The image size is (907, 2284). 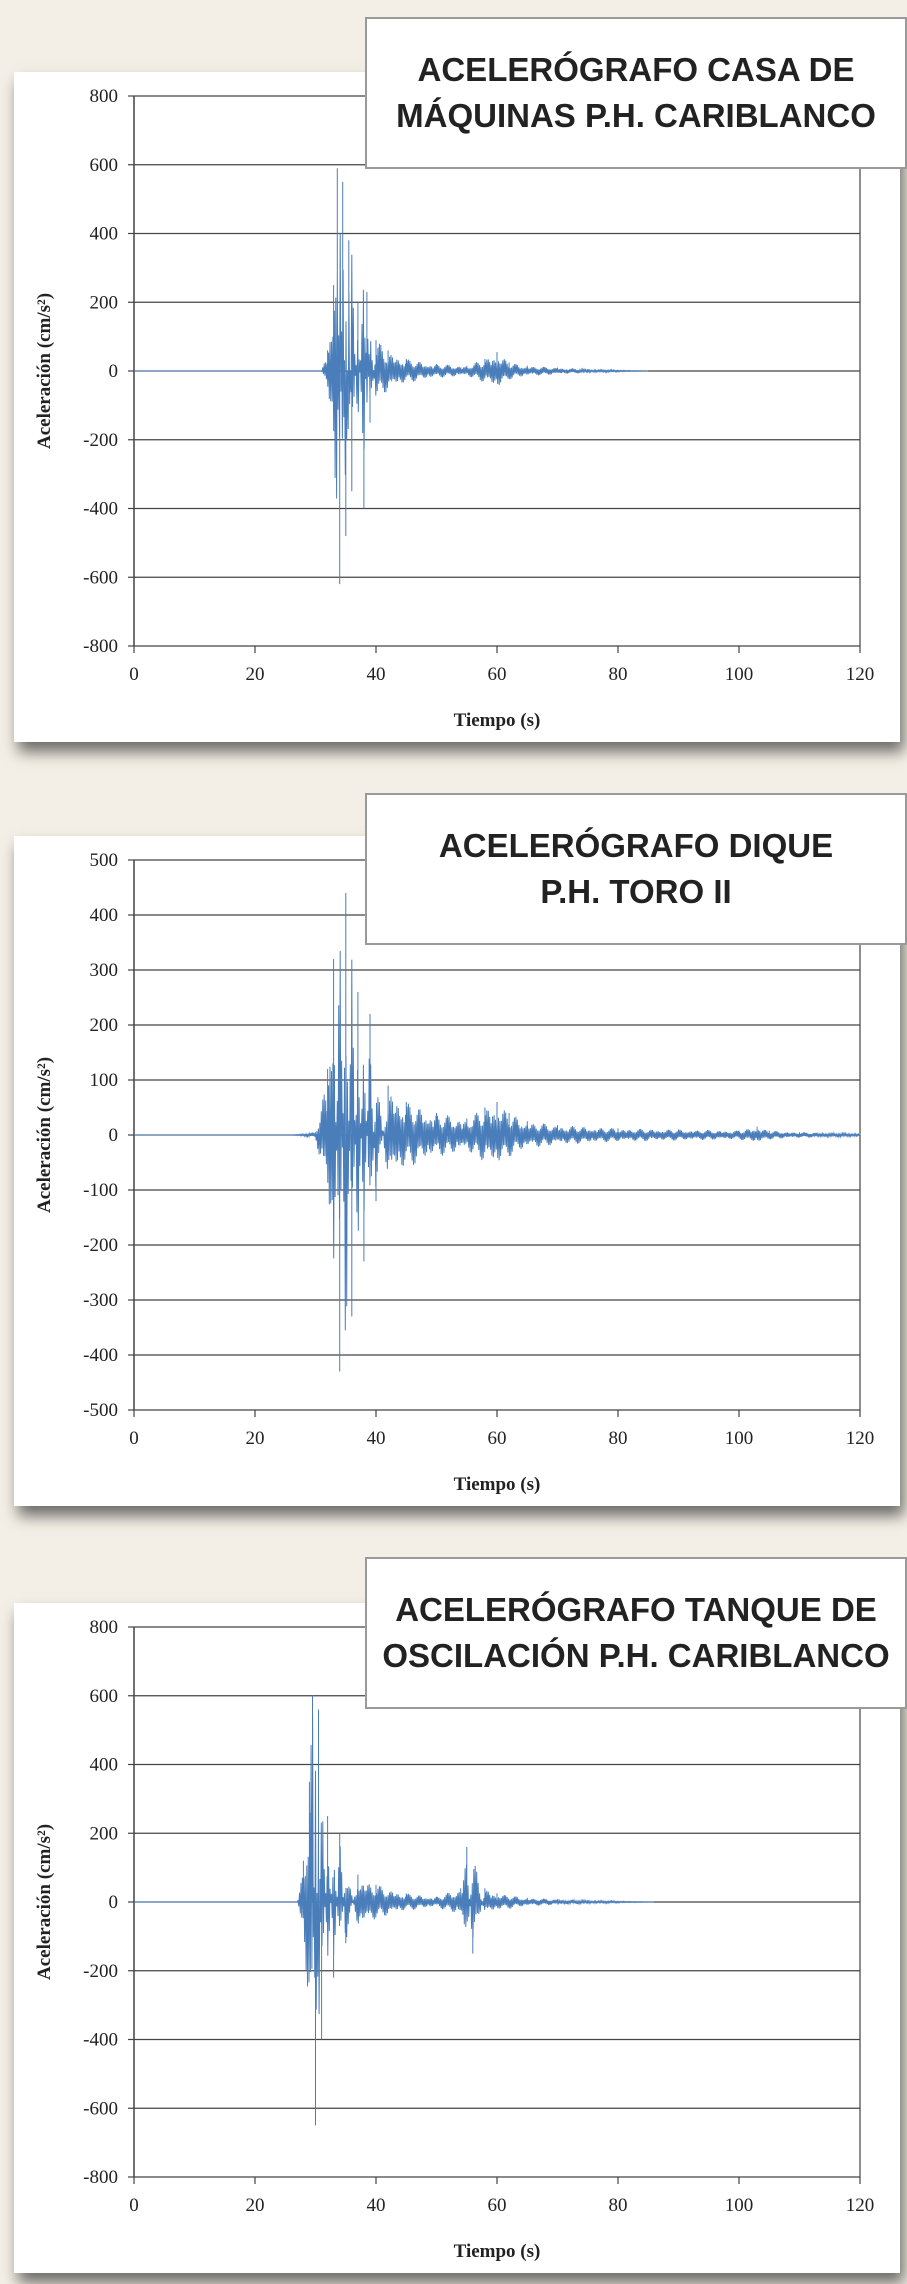 What do you see at coordinates (636, 1609) in the screenshot?
I see `title-line-1: ACELERÓGRAFO TANQUE DE` at bounding box center [636, 1609].